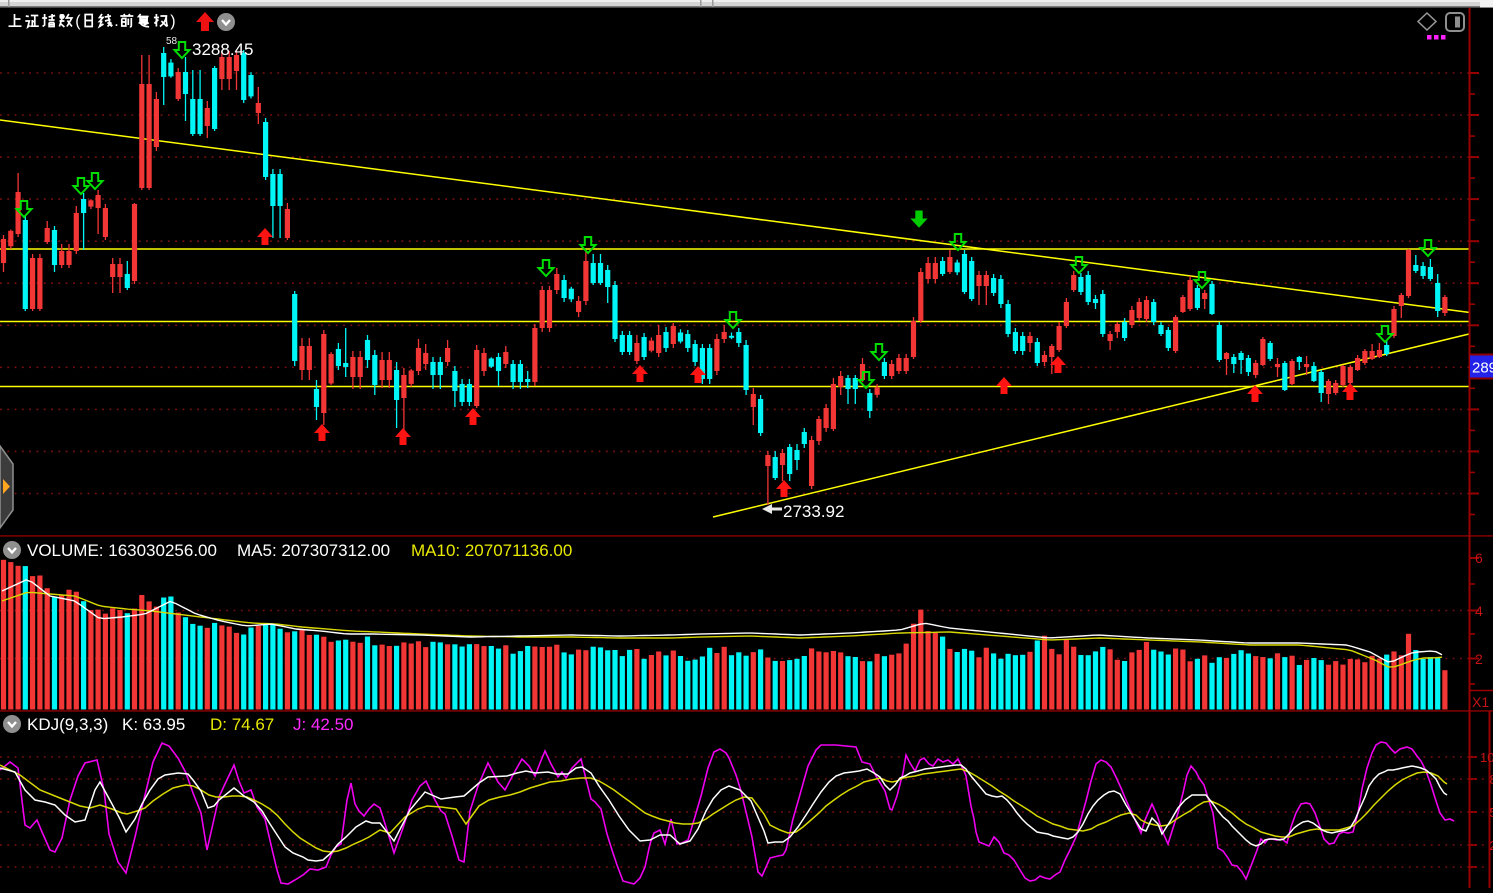  Describe the element at coordinates (1479, 659) in the screenshot. I see `svg-text: 2` at that location.